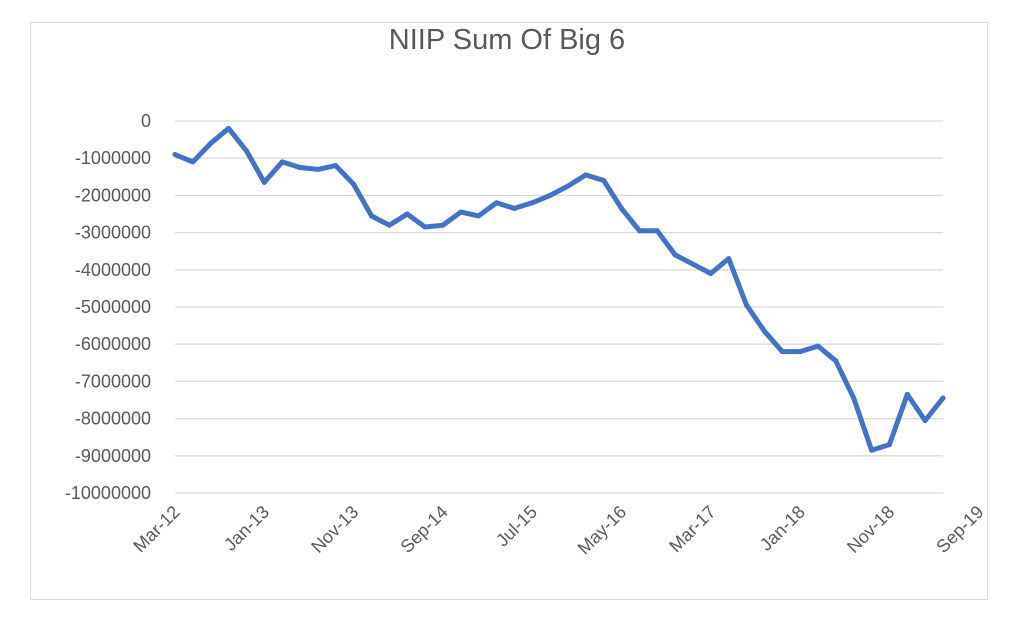 This screenshot has height=634, width=1014. What do you see at coordinates (113, 270) in the screenshot?
I see `y-tick-label: -4000000` at bounding box center [113, 270].